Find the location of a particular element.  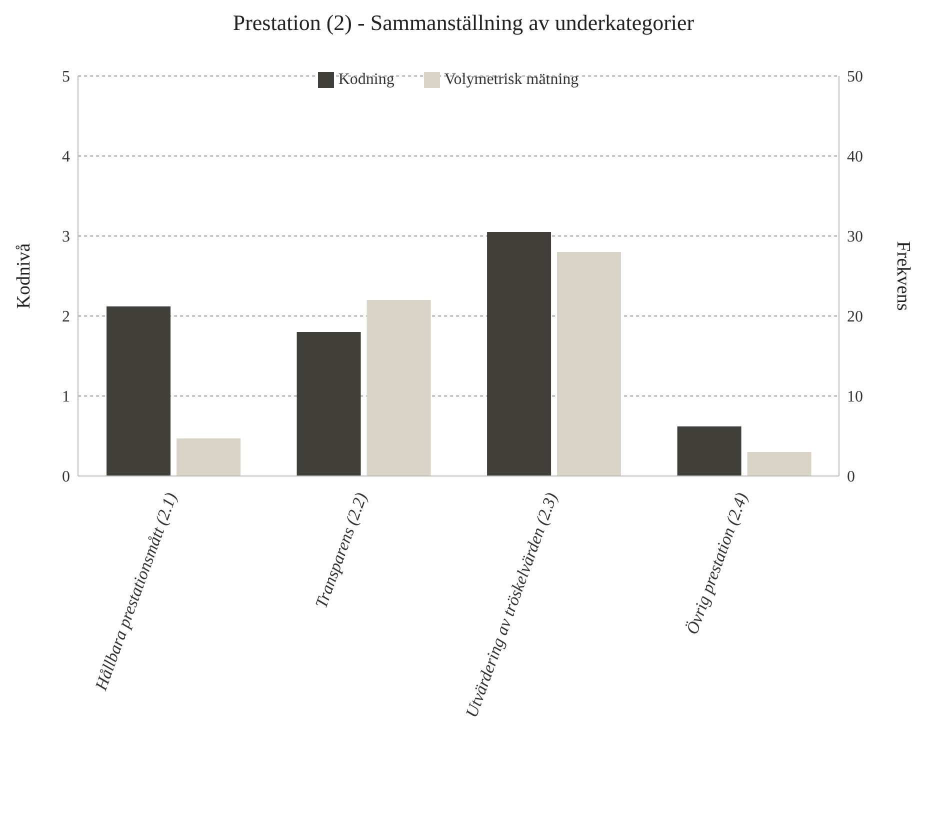

y-tick-label: 0 is located at coordinates (66, 477).